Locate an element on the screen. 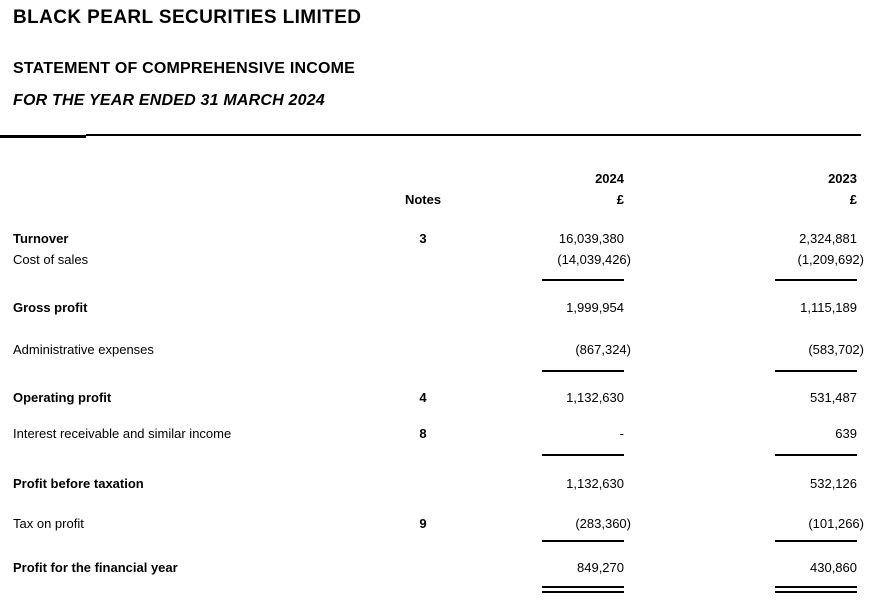 This screenshot has height=600, width=874. note-ref: 3 is located at coordinates (423, 238).